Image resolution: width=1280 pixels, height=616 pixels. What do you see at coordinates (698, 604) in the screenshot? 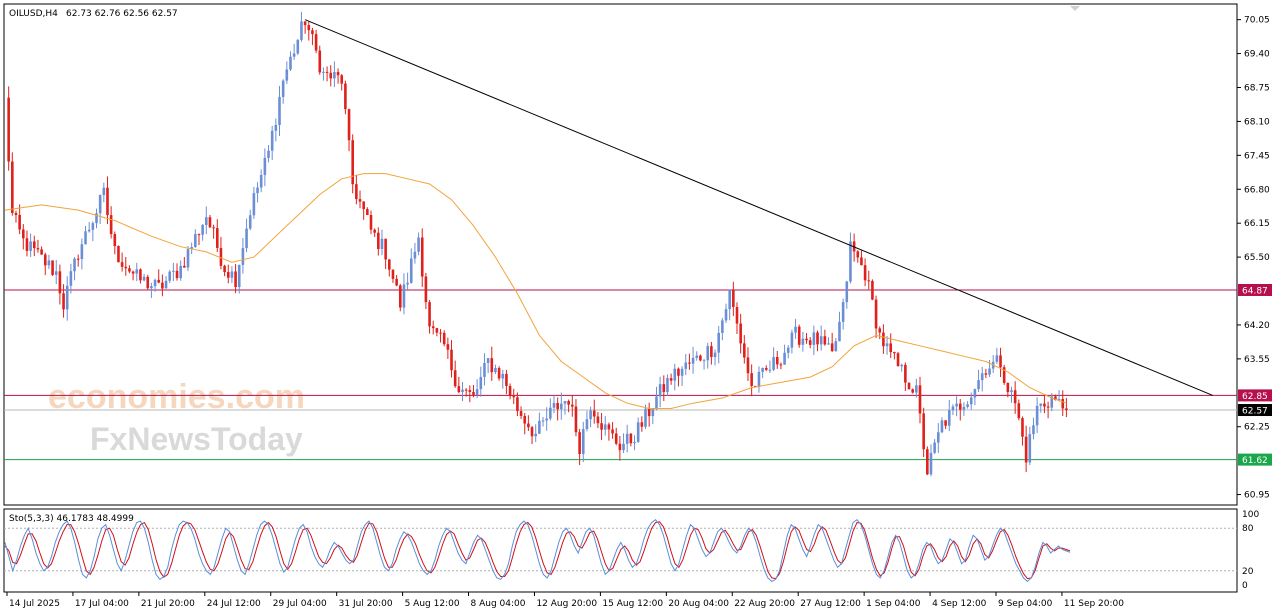
I see `time-tick-label: 20 Aug 04:00` at bounding box center [698, 604].